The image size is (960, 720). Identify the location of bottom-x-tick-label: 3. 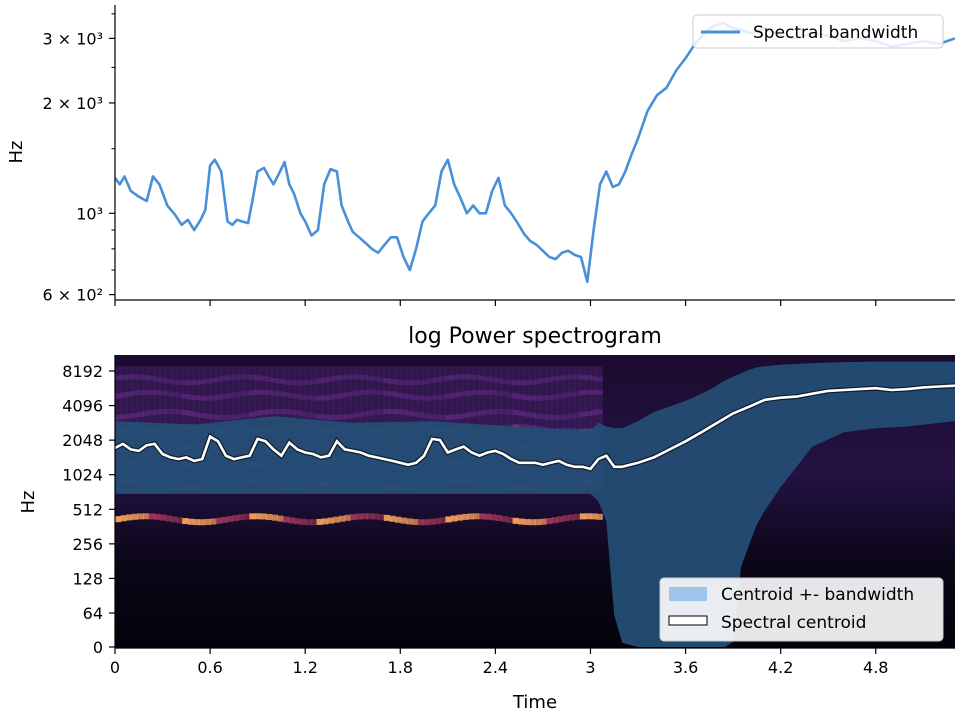
(590, 667).